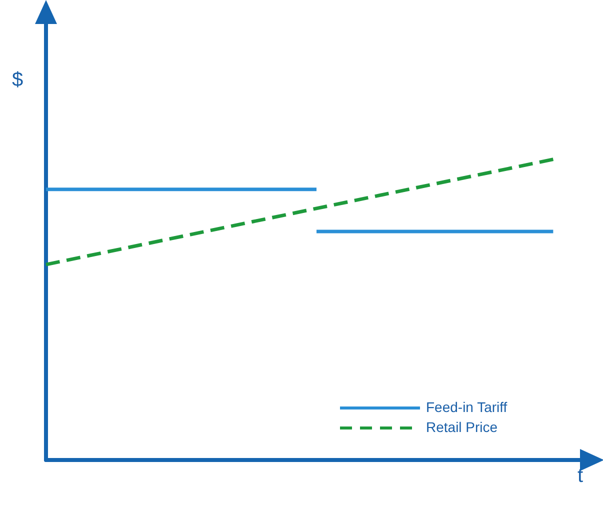 The image size is (603, 507). I want to click on y-axis-title: $, so click(18, 80).